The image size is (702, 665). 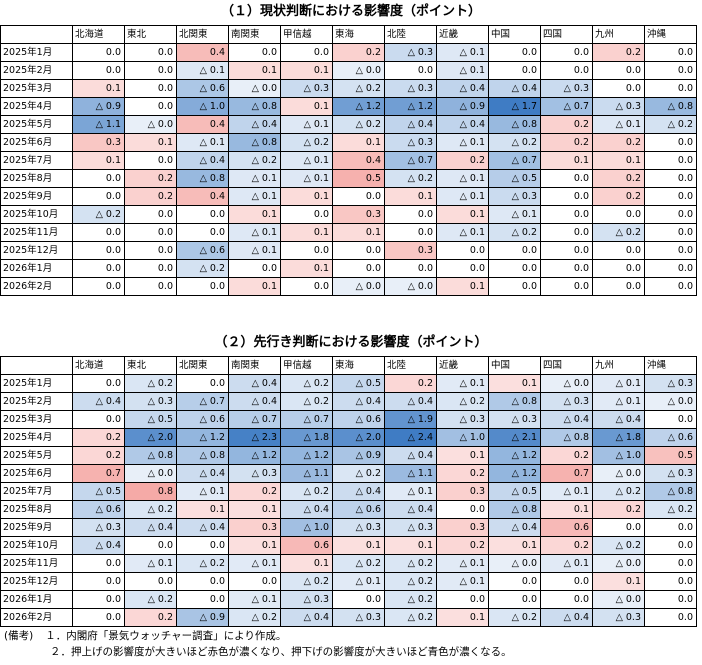 What do you see at coordinates (358, 365) in the screenshot?
I see `region-header: 東海` at bounding box center [358, 365].